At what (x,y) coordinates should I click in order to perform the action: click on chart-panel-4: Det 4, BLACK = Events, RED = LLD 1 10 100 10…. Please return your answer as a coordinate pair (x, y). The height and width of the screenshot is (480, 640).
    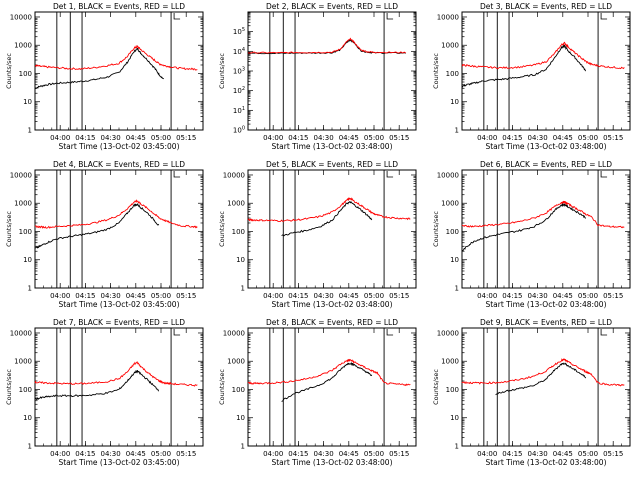
    Looking at the image, I should click on (104, 234).